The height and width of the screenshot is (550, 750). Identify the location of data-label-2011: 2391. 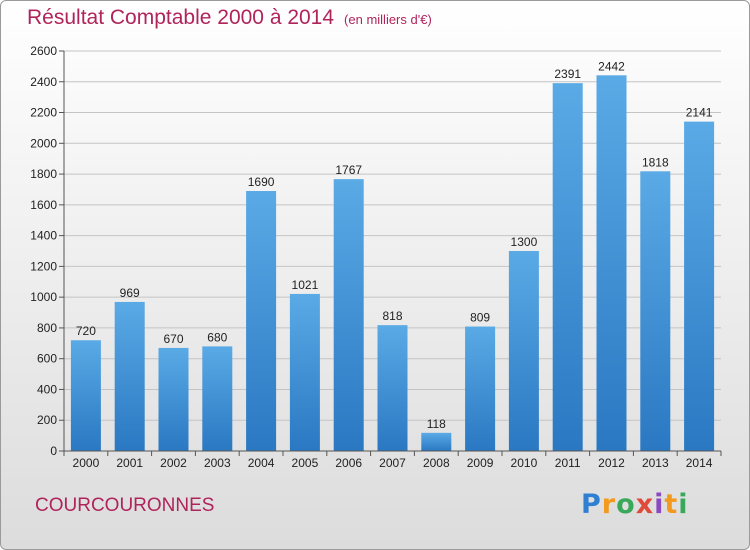
(567, 74).